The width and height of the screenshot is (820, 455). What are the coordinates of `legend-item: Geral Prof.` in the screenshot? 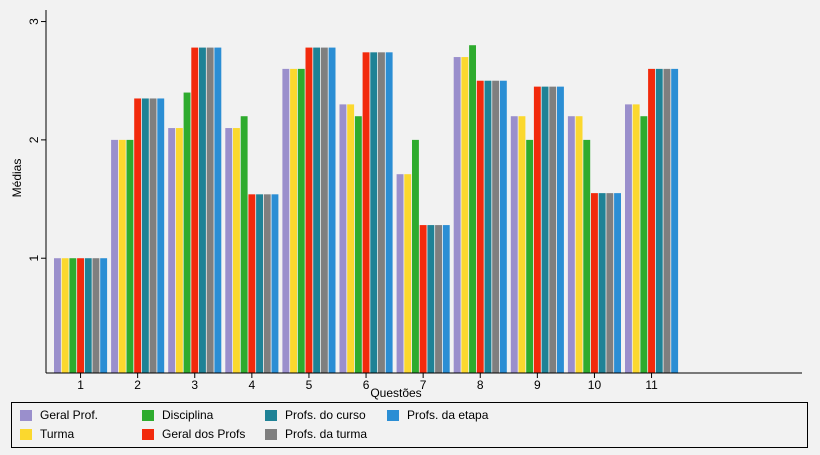 It's located at (59, 415).